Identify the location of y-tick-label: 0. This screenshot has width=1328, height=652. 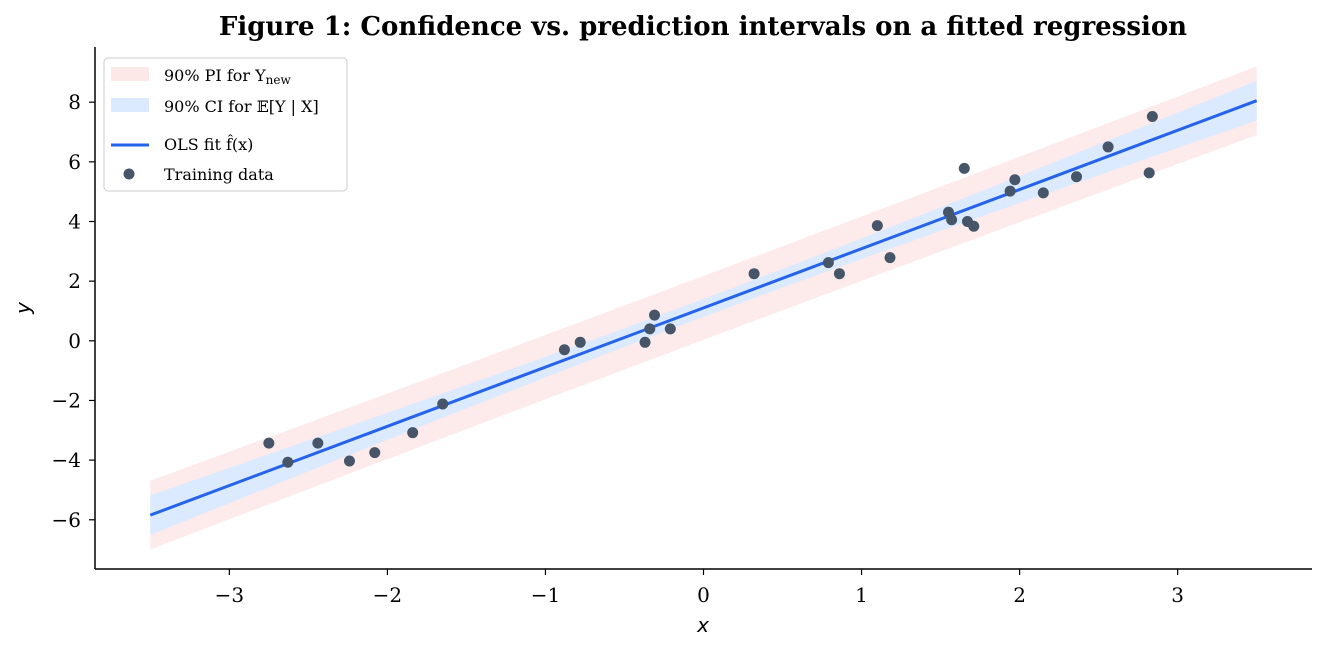
(74, 341).